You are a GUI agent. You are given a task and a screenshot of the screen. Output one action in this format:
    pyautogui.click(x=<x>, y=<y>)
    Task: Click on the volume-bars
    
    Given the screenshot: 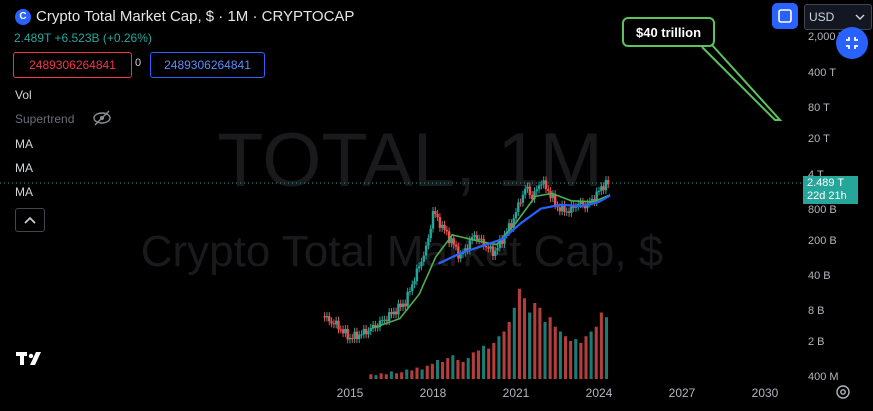 What is the action you would take?
    pyautogui.click(x=489, y=333)
    